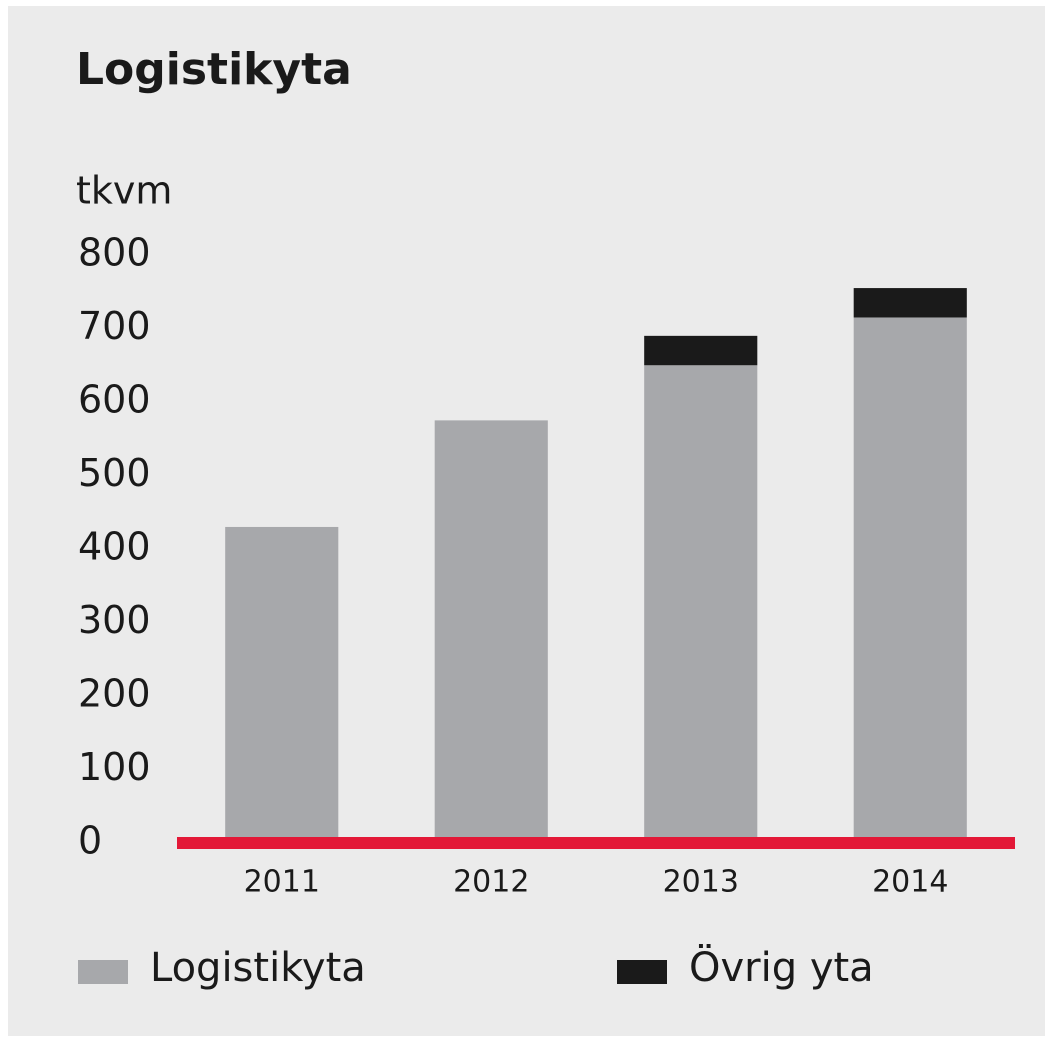  I want to click on y-tick-label: 700, so click(114, 326).